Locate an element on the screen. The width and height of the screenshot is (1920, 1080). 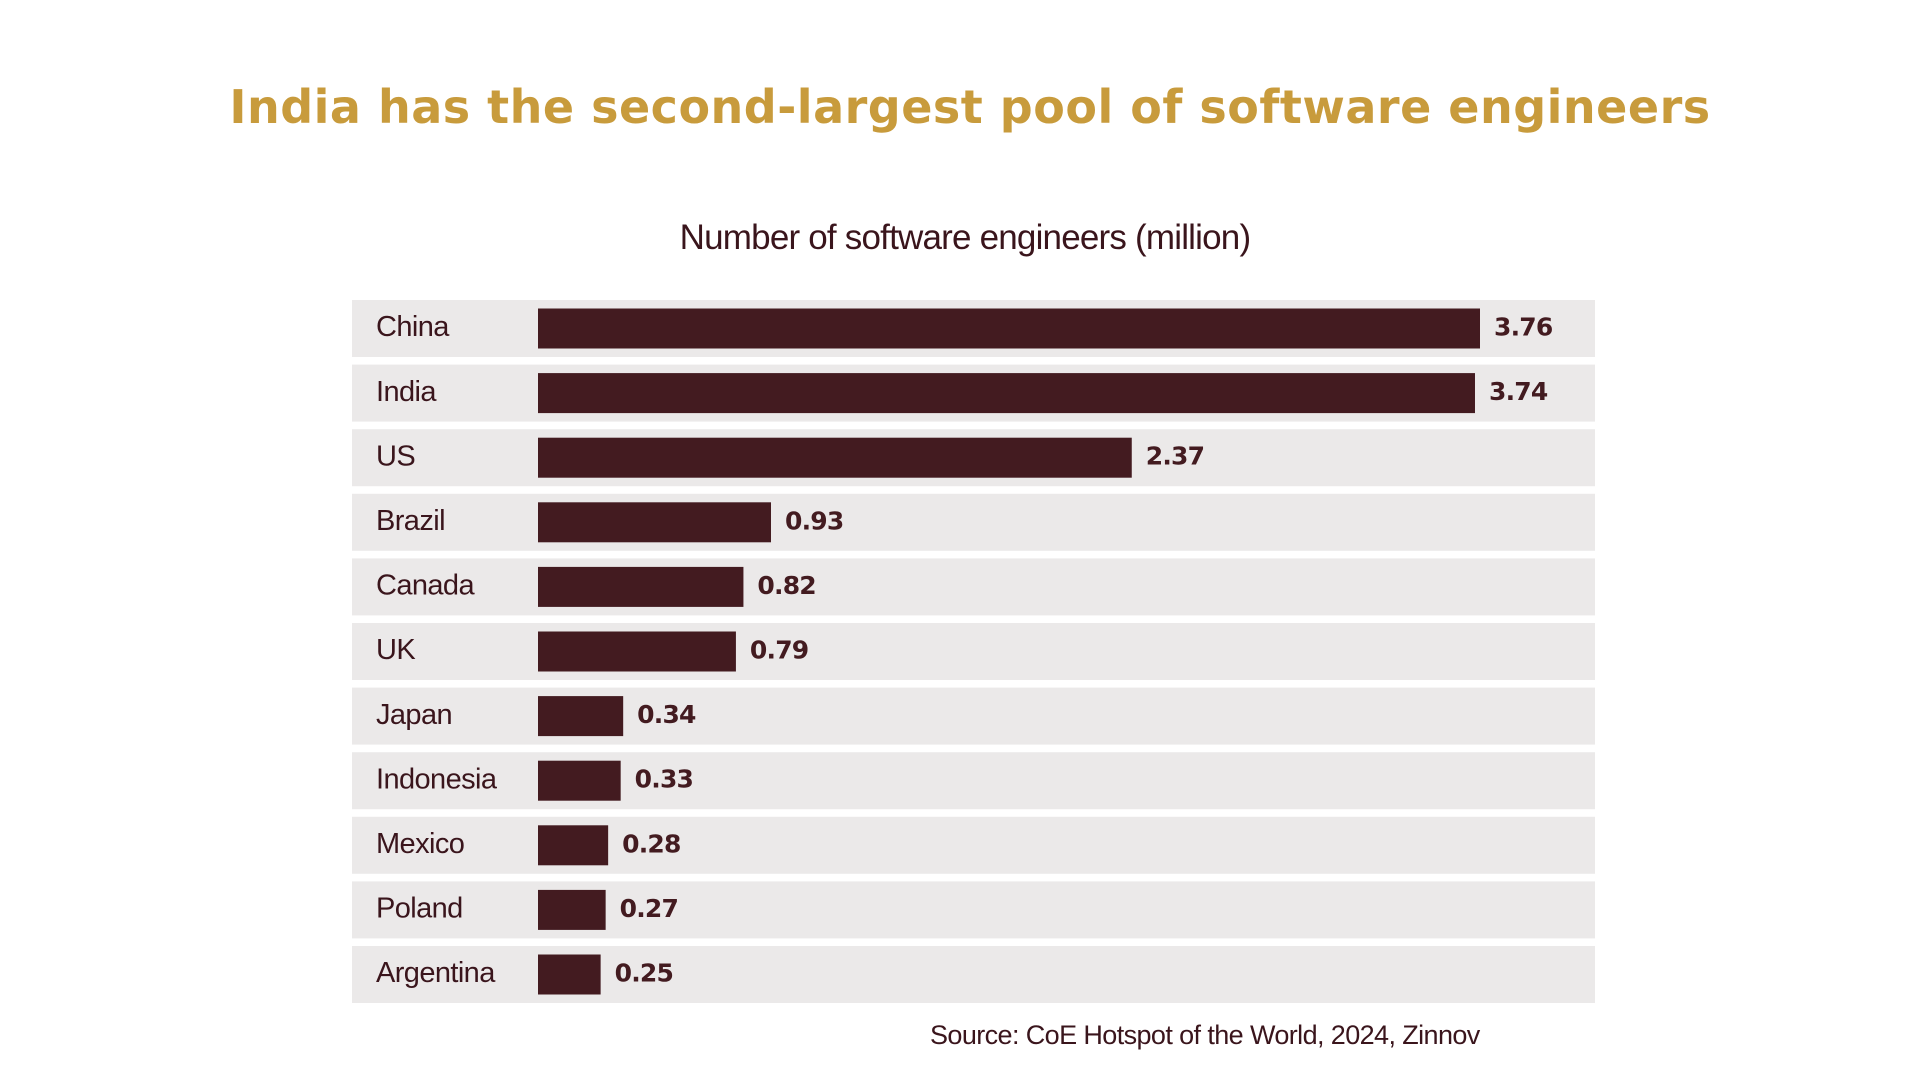
data-label: 2.37 is located at coordinates (1175, 456).